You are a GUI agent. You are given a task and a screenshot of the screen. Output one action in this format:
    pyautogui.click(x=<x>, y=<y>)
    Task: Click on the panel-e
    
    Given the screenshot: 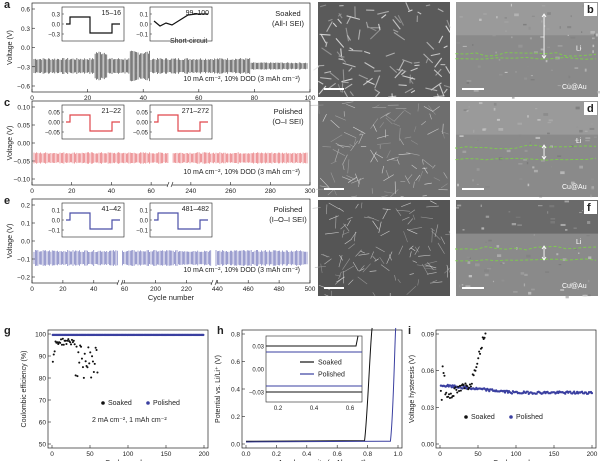 What is the action you would take?
    pyautogui.click(x=171, y=242)
    